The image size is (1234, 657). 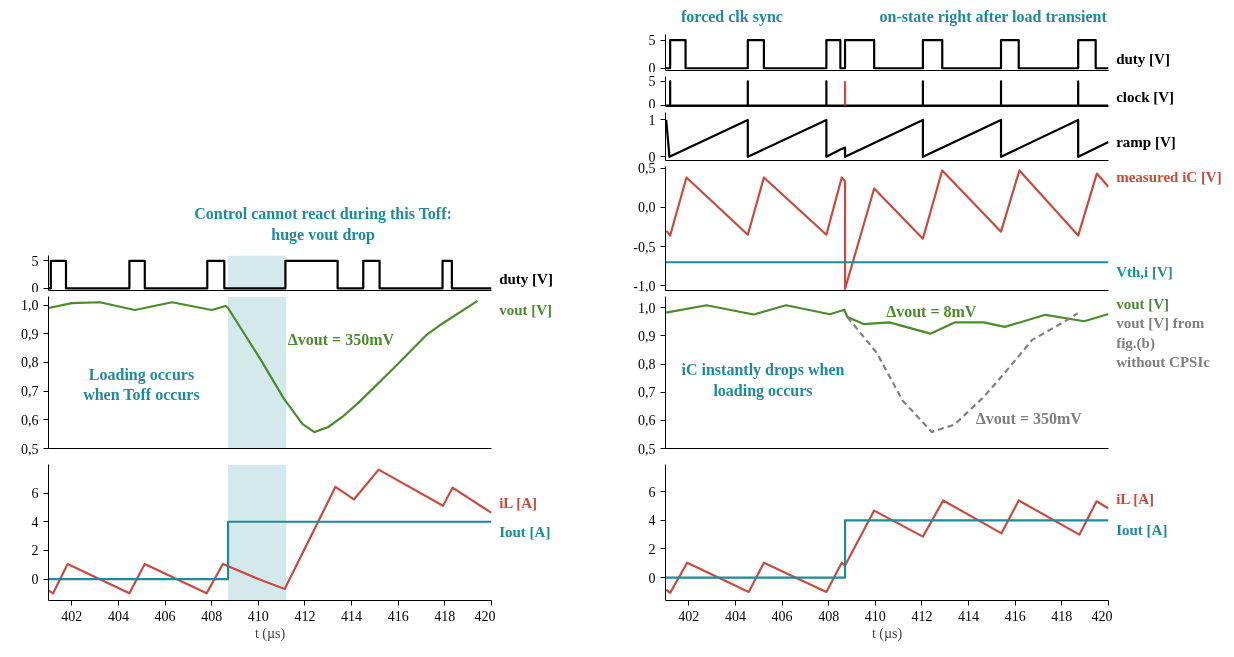 I want to click on annotation: iC instantly drops when loading occurs, so click(x=763, y=380).